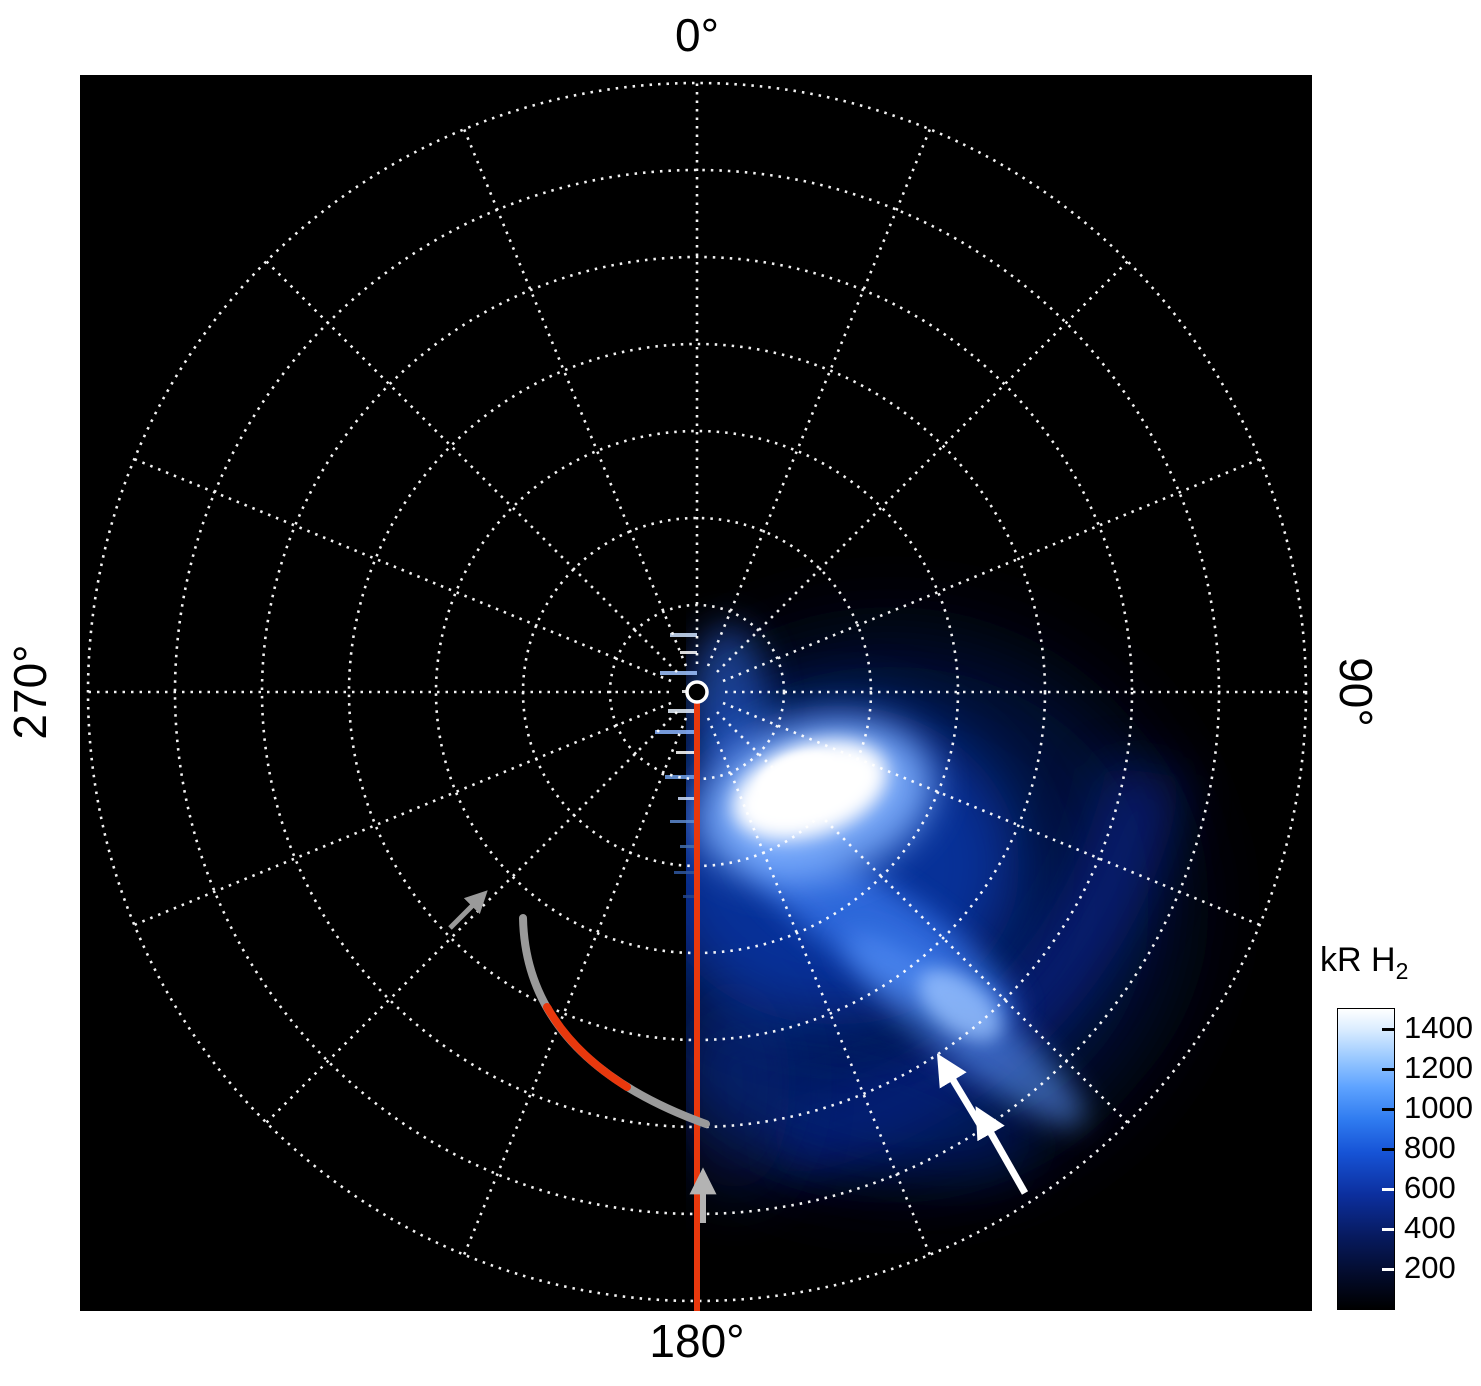  I want to click on pole-marker, so click(697, 692).